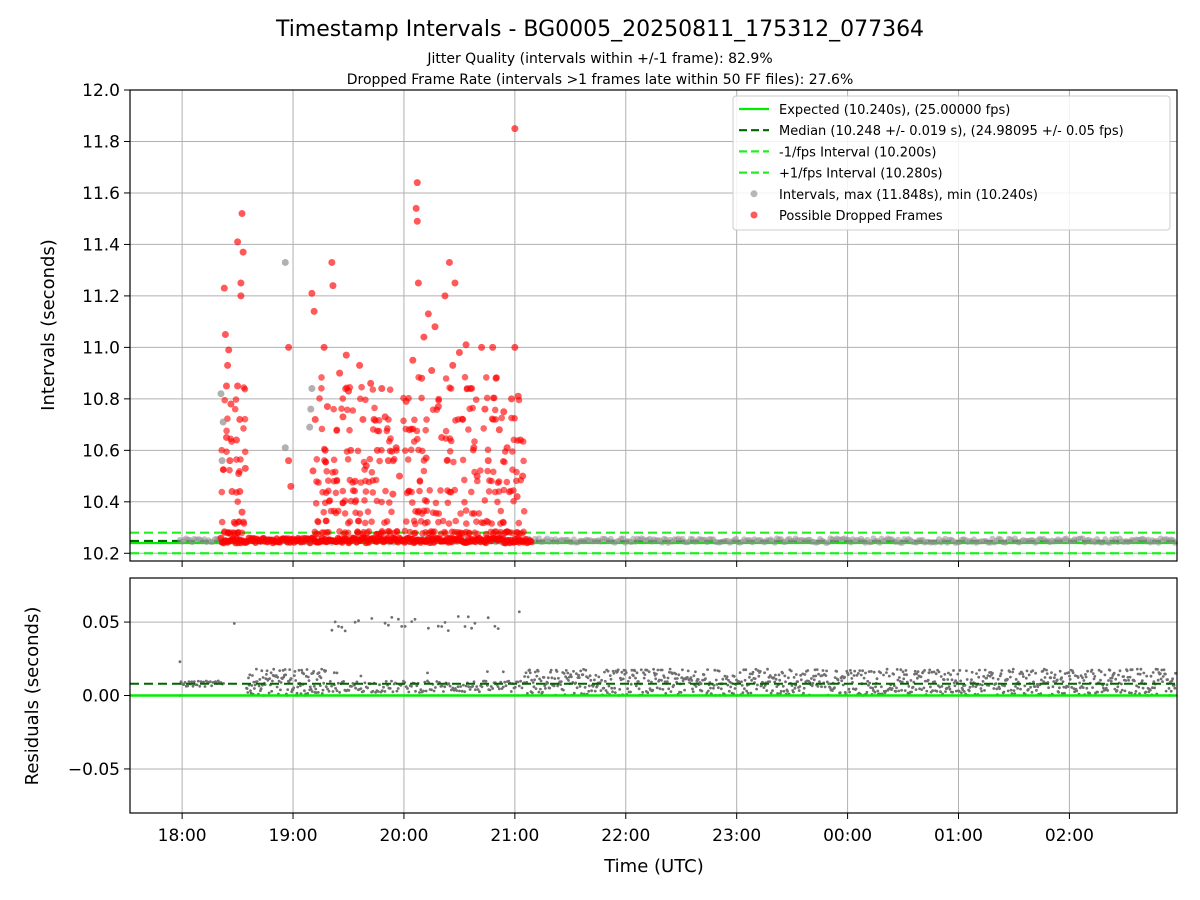 The image size is (1200, 900). I want to click on x-tick-label: 18:00, so click(182, 836).